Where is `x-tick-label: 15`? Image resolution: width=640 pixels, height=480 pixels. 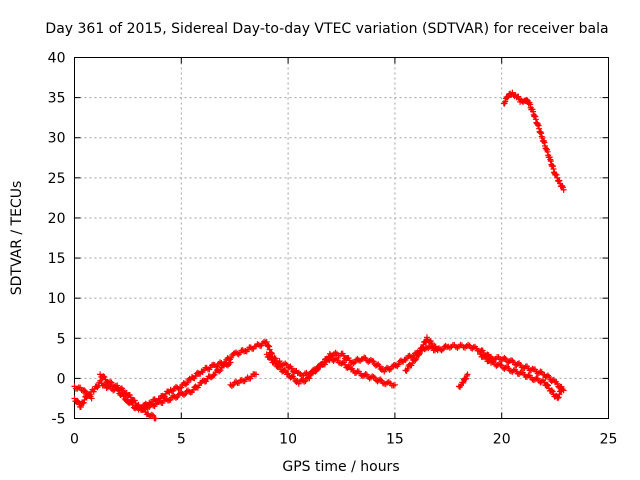
x-tick-label: 15 is located at coordinates (395, 440).